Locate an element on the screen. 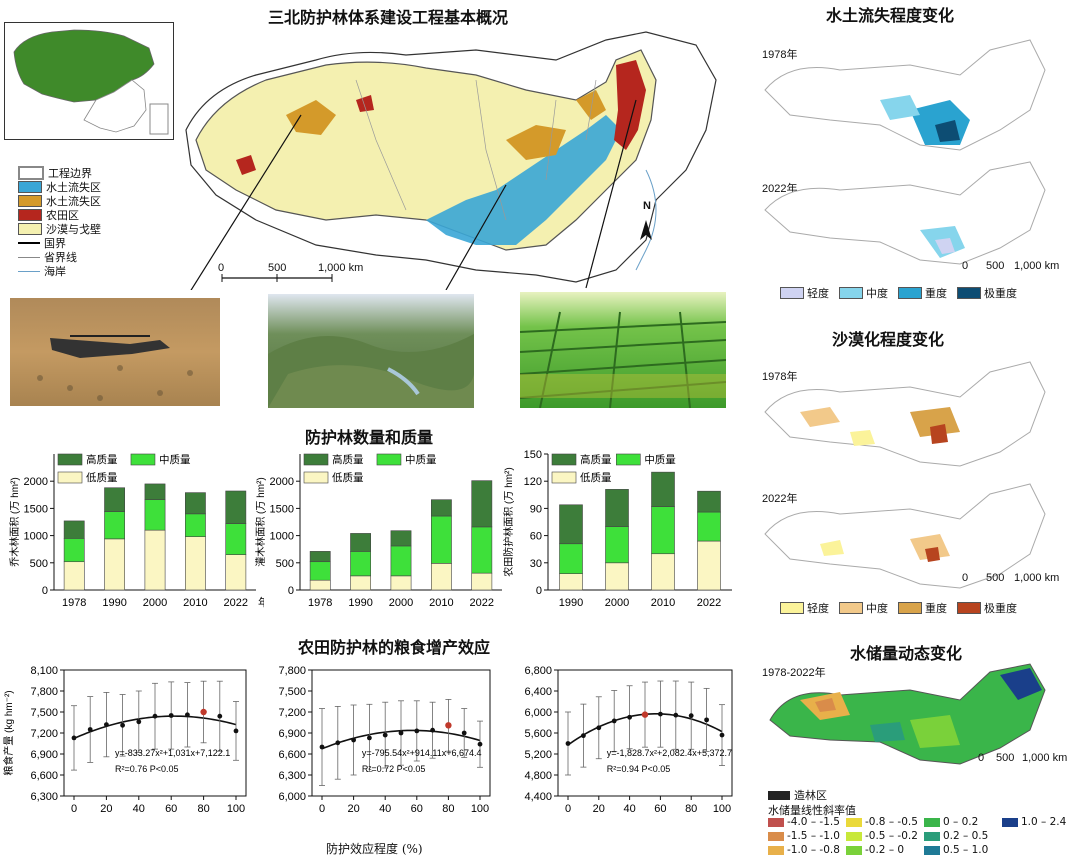  y-tick-label: 500 is located at coordinates (39, 564).